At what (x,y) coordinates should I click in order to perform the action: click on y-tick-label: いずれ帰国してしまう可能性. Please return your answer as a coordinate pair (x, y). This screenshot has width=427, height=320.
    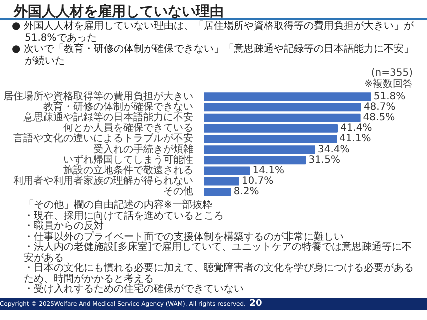
    Looking at the image, I should click on (129, 160).